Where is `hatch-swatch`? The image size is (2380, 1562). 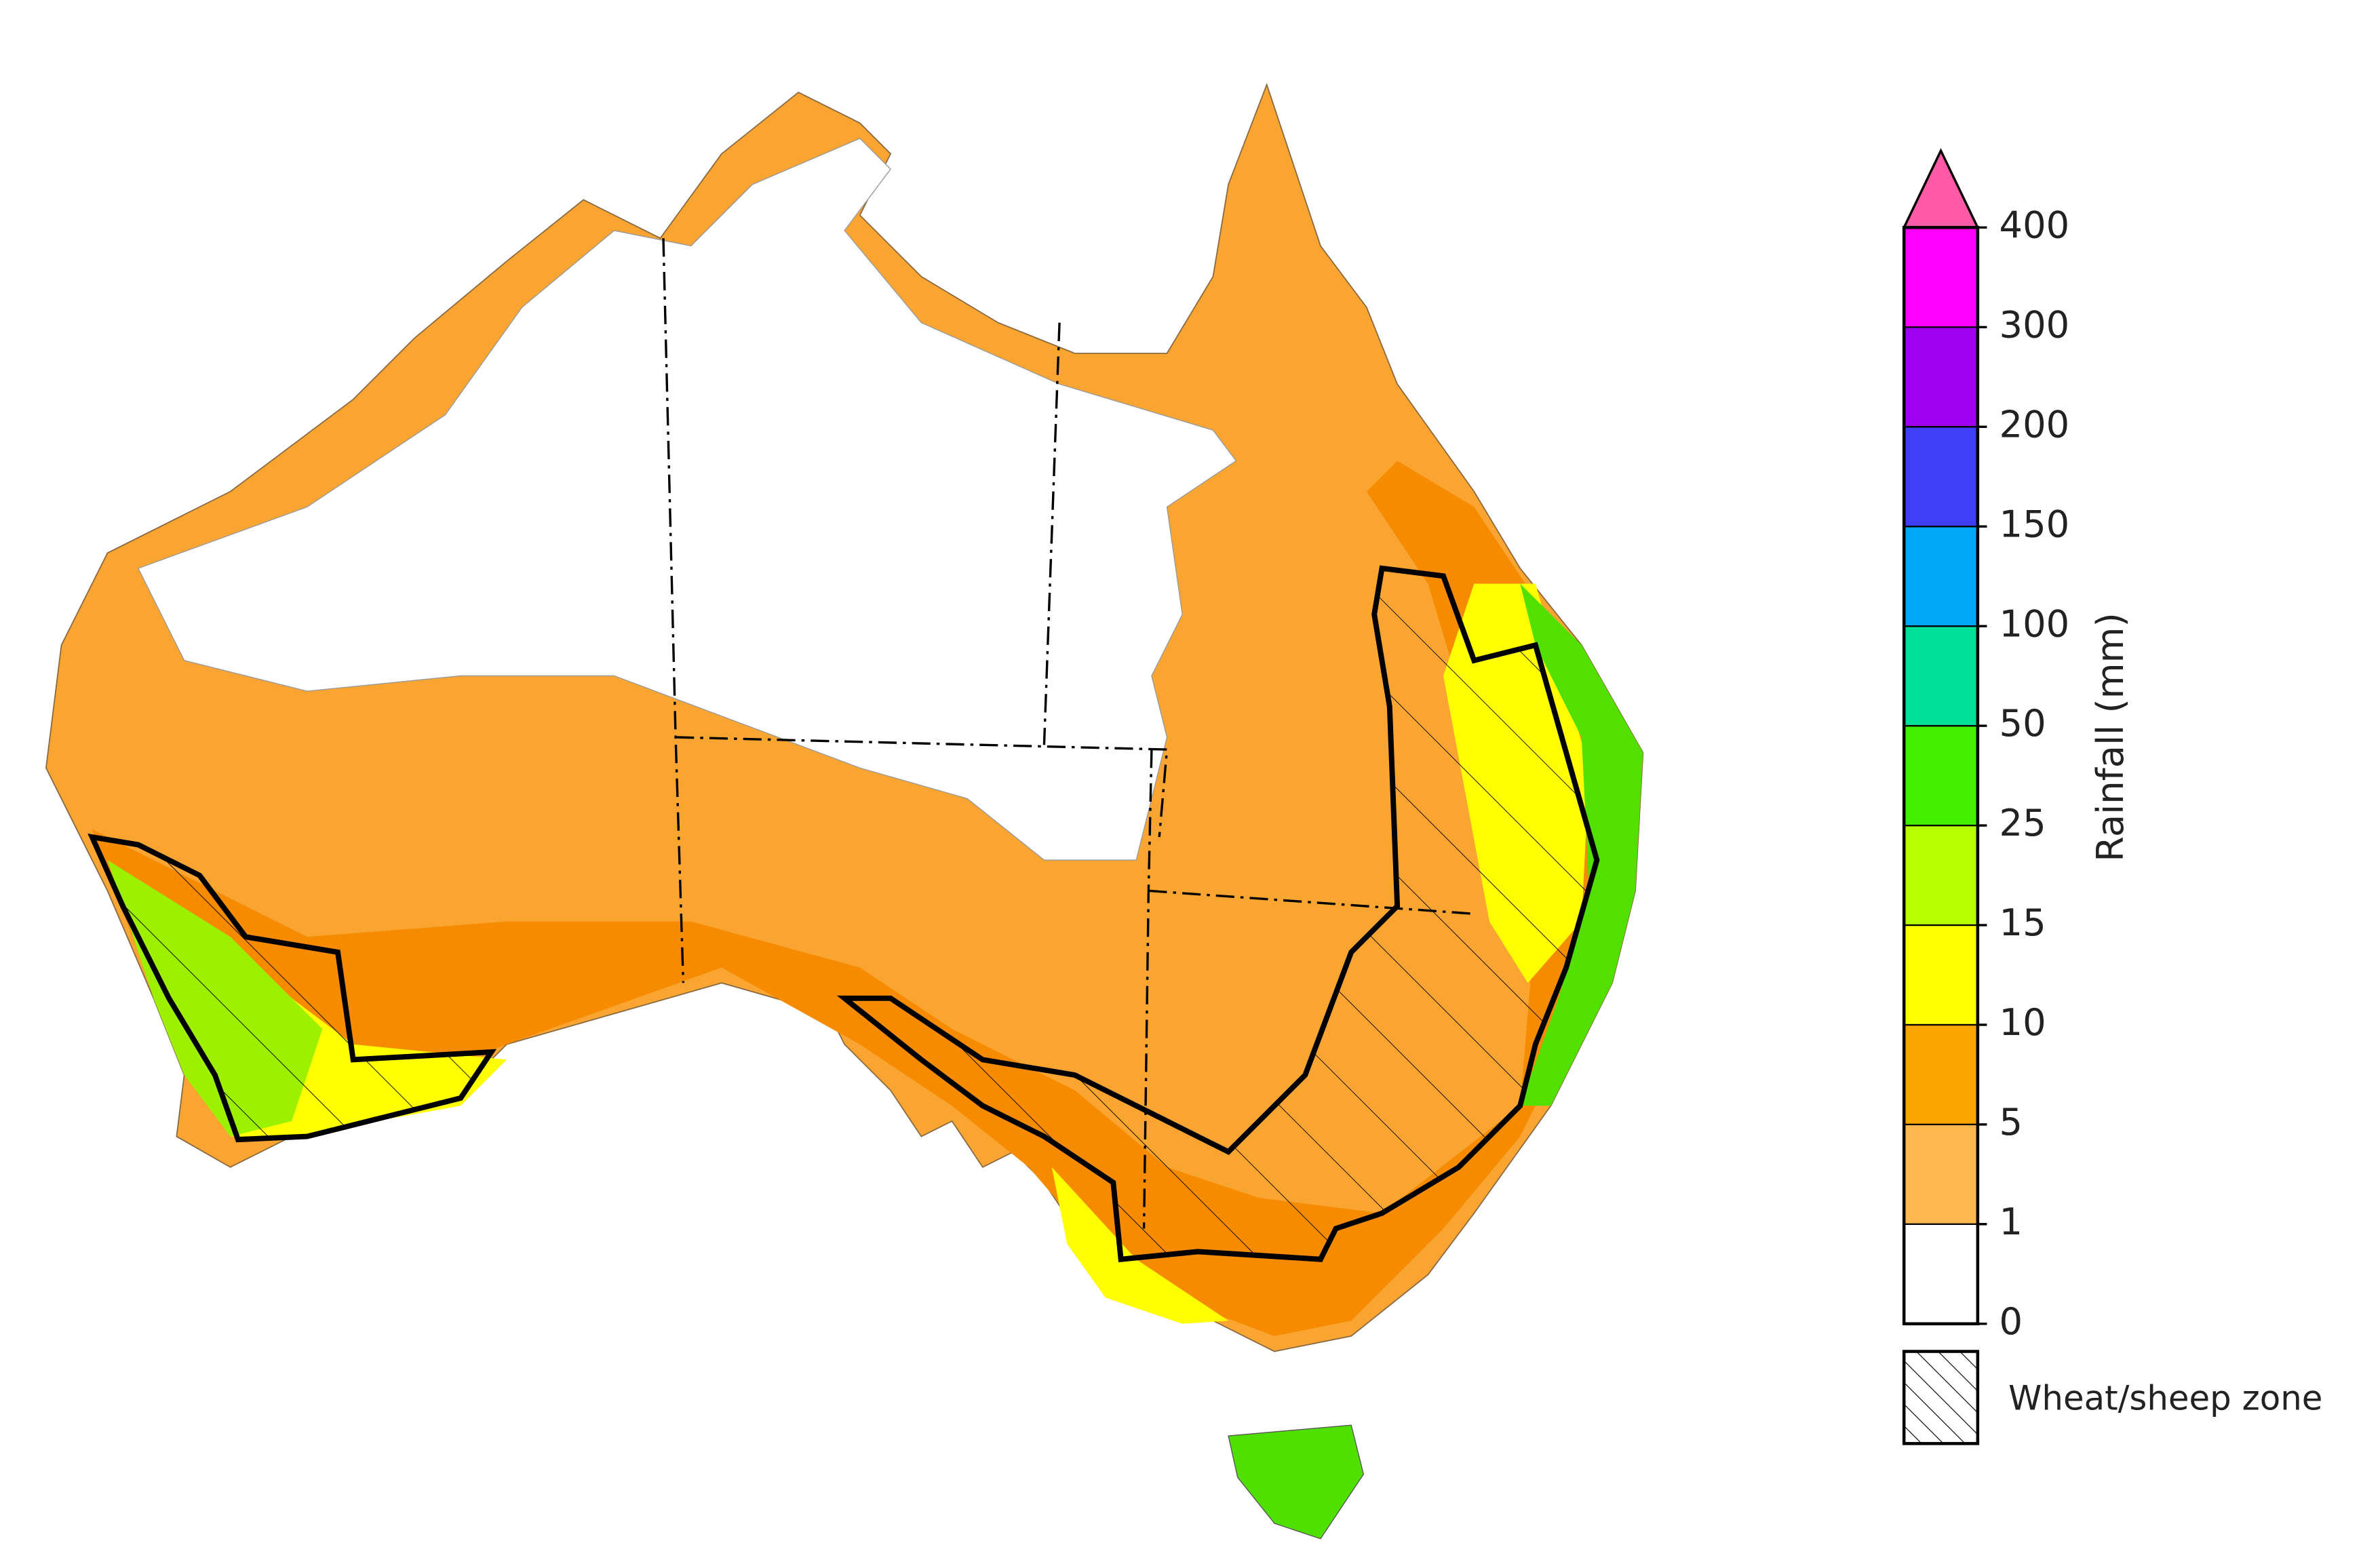 hatch-swatch is located at coordinates (1941, 1397).